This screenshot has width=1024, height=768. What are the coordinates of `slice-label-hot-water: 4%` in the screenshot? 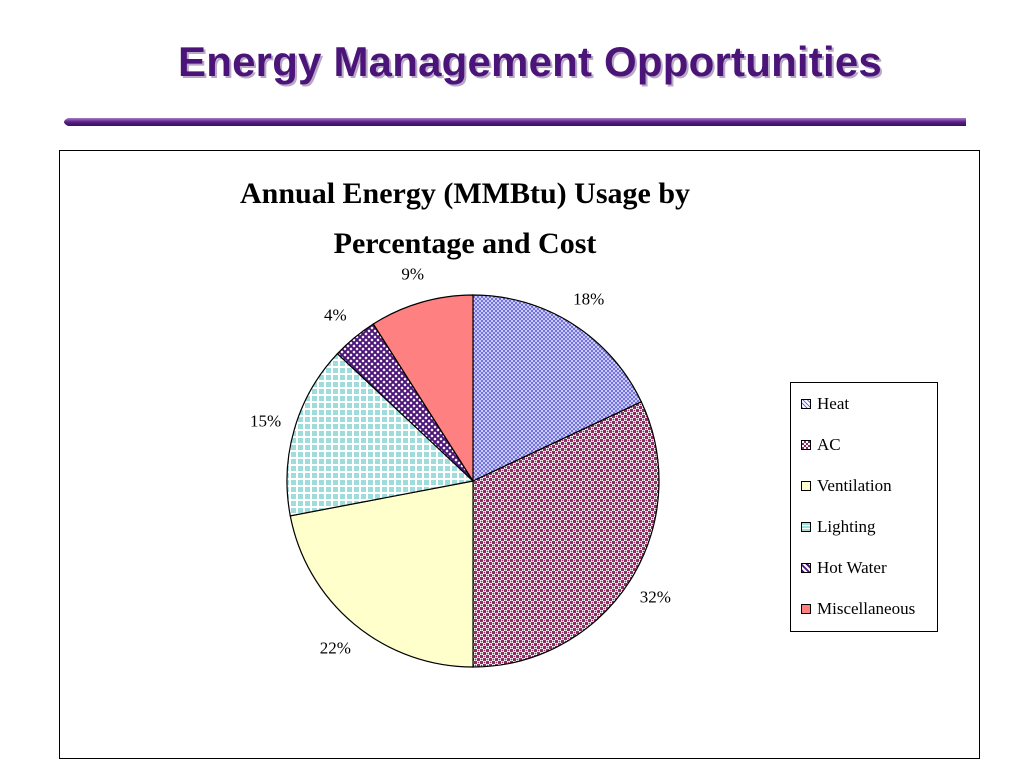 It's located at (335, 315).